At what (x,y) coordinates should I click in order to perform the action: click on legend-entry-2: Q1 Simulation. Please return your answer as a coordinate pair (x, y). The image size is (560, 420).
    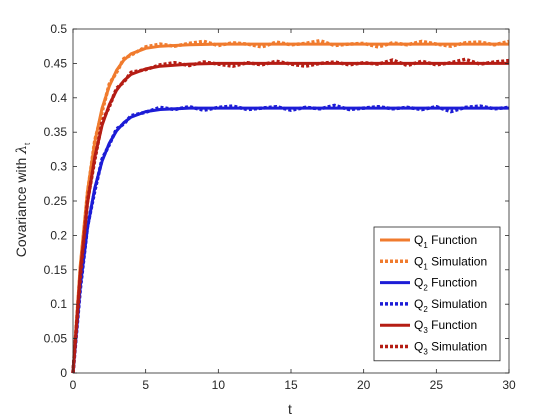
    Looking at the image, I should click on (450, 262).